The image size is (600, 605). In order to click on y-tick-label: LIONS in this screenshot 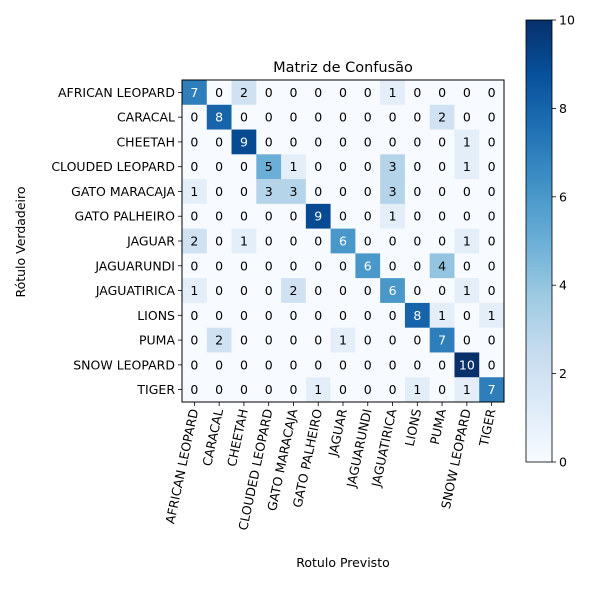, I will do `click(156, 315)`.